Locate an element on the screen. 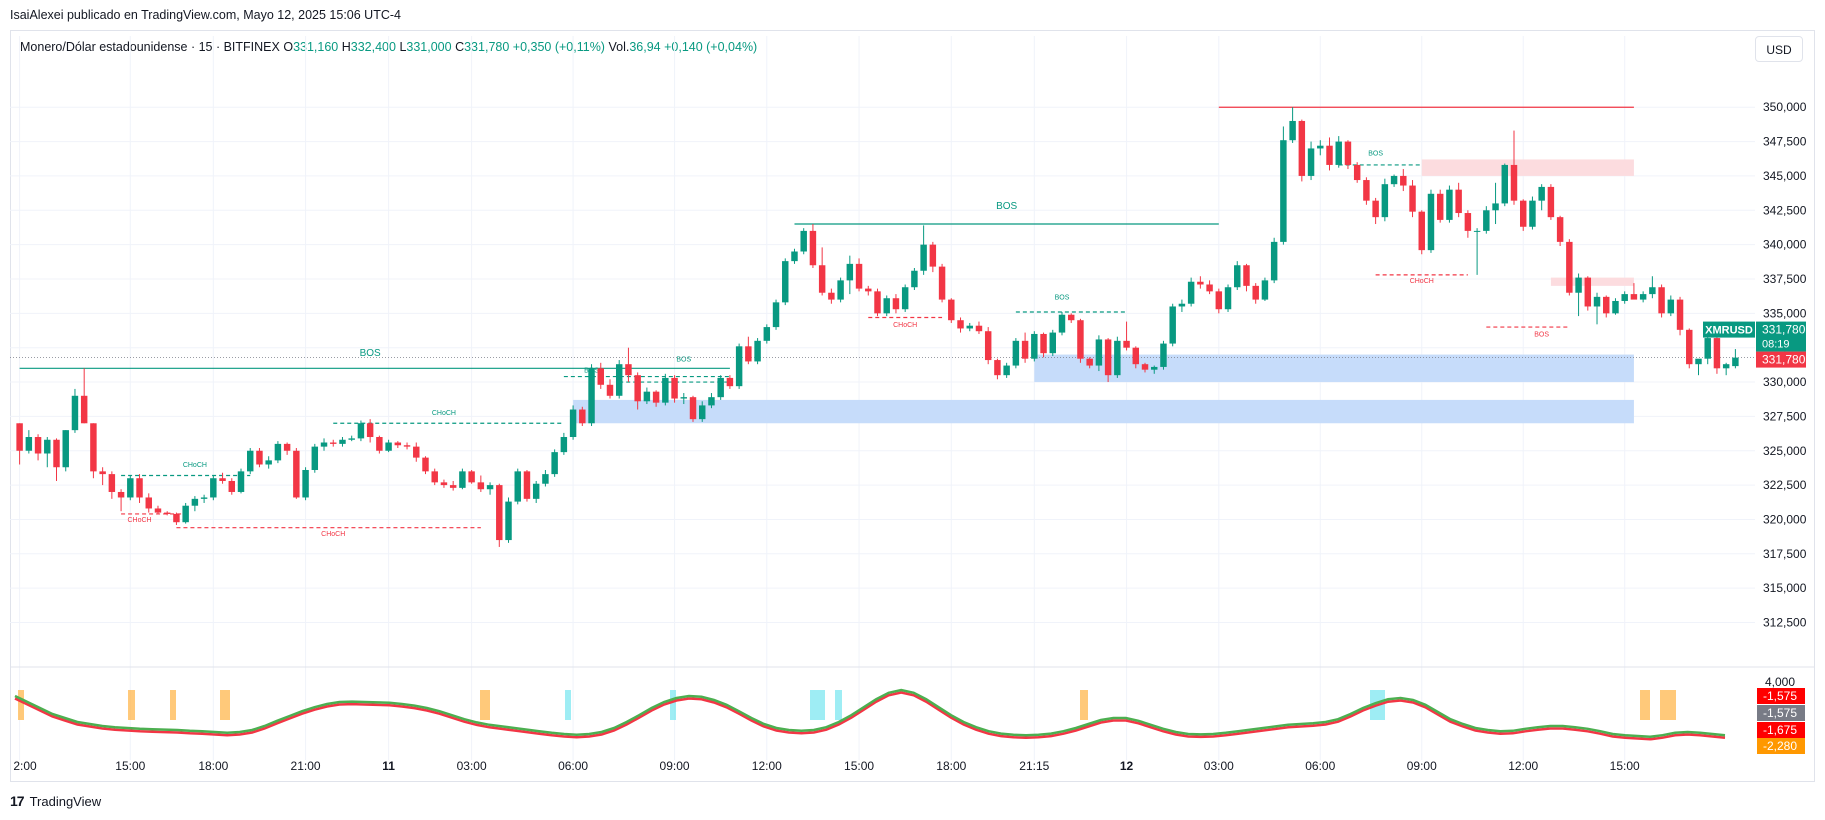  countdown-label: 08:19 is located at coordinates (1776, 345).